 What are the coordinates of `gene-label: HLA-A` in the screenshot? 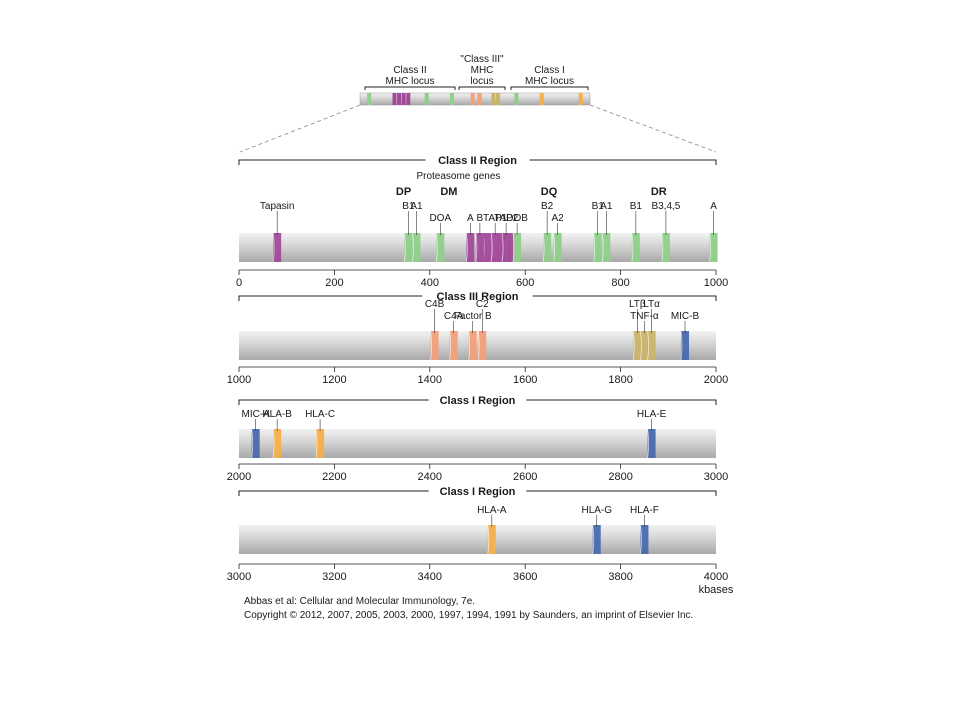 It's located at (492, 510).